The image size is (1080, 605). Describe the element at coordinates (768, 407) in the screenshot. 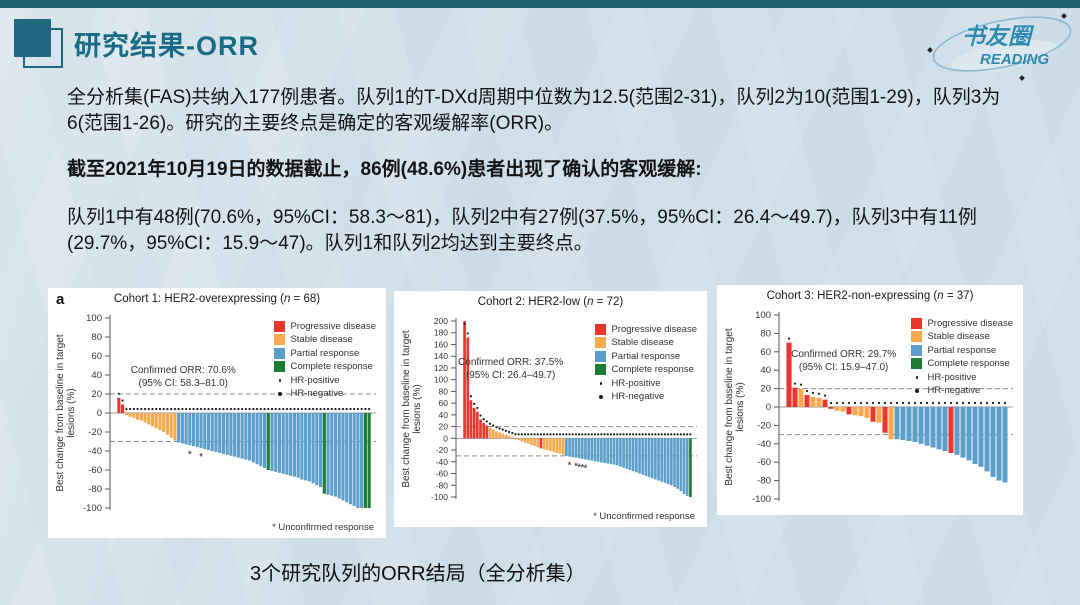

I see `y-tick-label: 0` at that location.